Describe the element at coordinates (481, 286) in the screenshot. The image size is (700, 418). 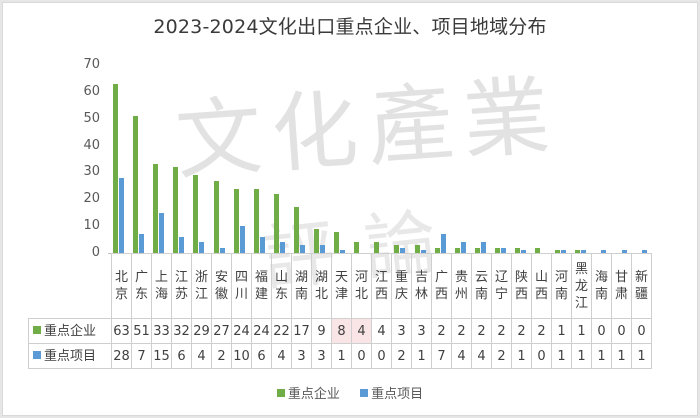
I see `category-label: 云南` at that location.